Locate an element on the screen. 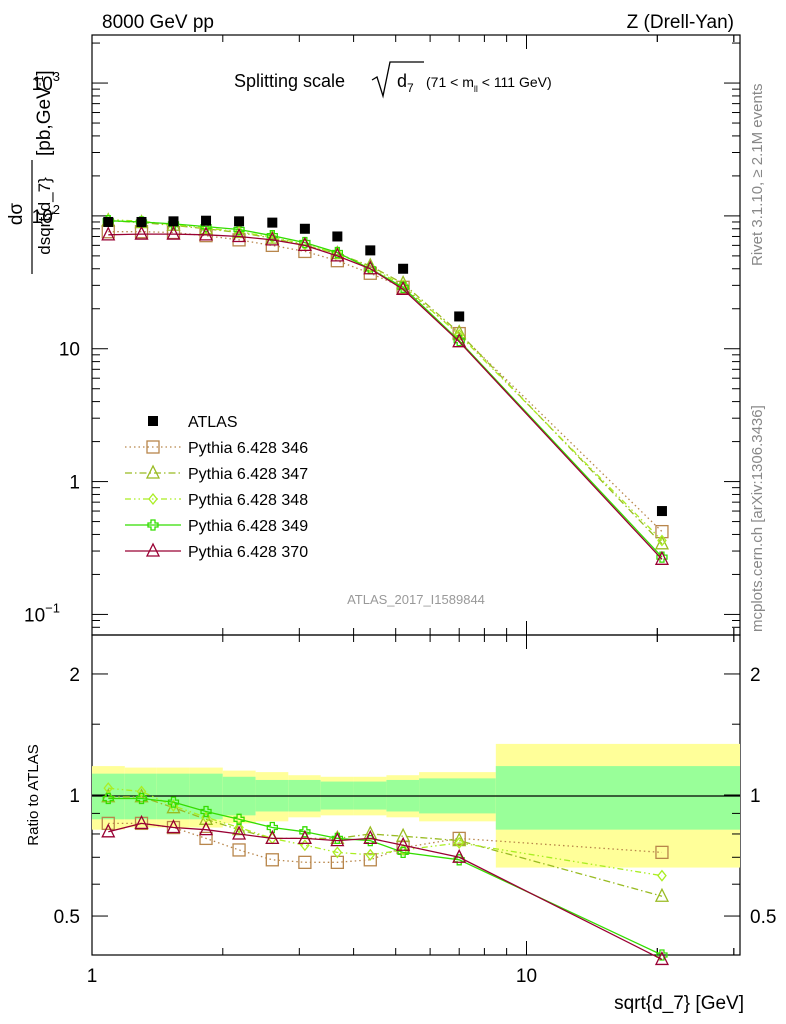 Image resolution: width=786 pixels, height=1024 pixels. ratio-y-tick-label-left: 2 is located at coordinates (74, 675).